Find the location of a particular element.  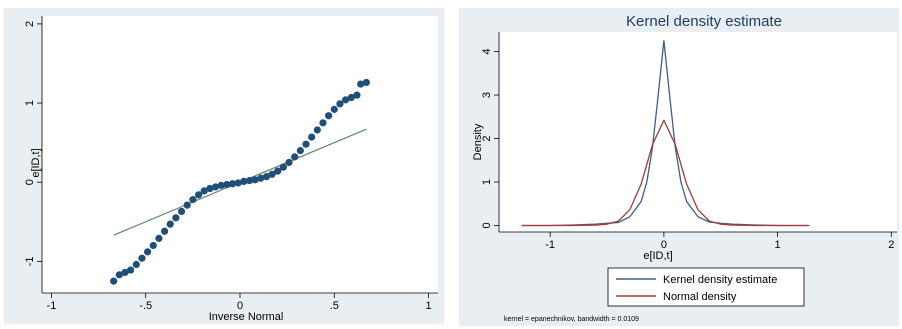

kd-x-tick-label: 1 is located at coordinates (778, 245).